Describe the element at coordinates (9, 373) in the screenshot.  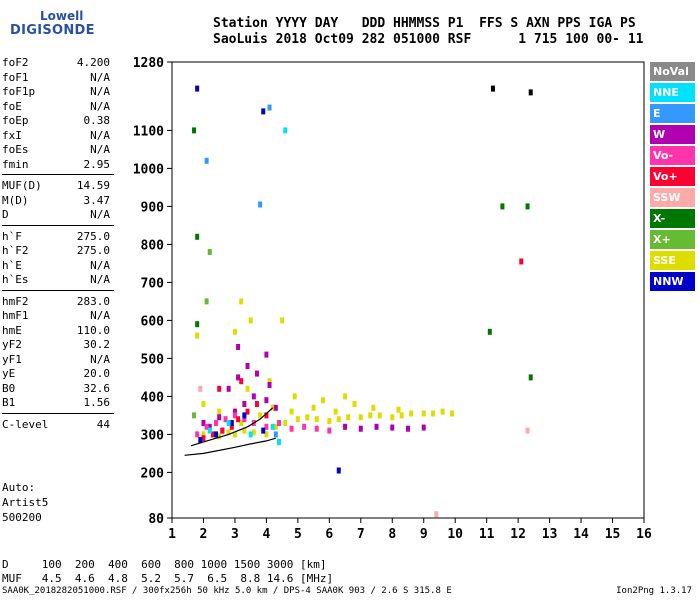
I see `param-name: yE` at that location.